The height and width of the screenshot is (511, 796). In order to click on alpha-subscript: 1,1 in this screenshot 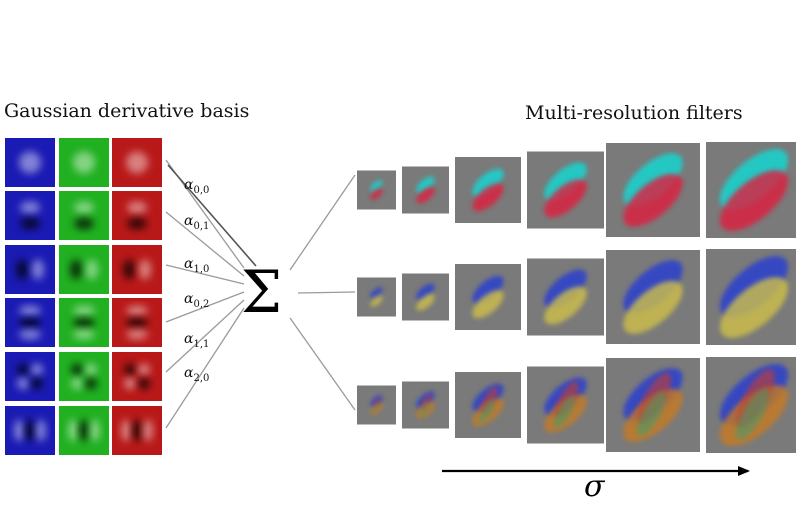, I will do `click(201, 344)`.